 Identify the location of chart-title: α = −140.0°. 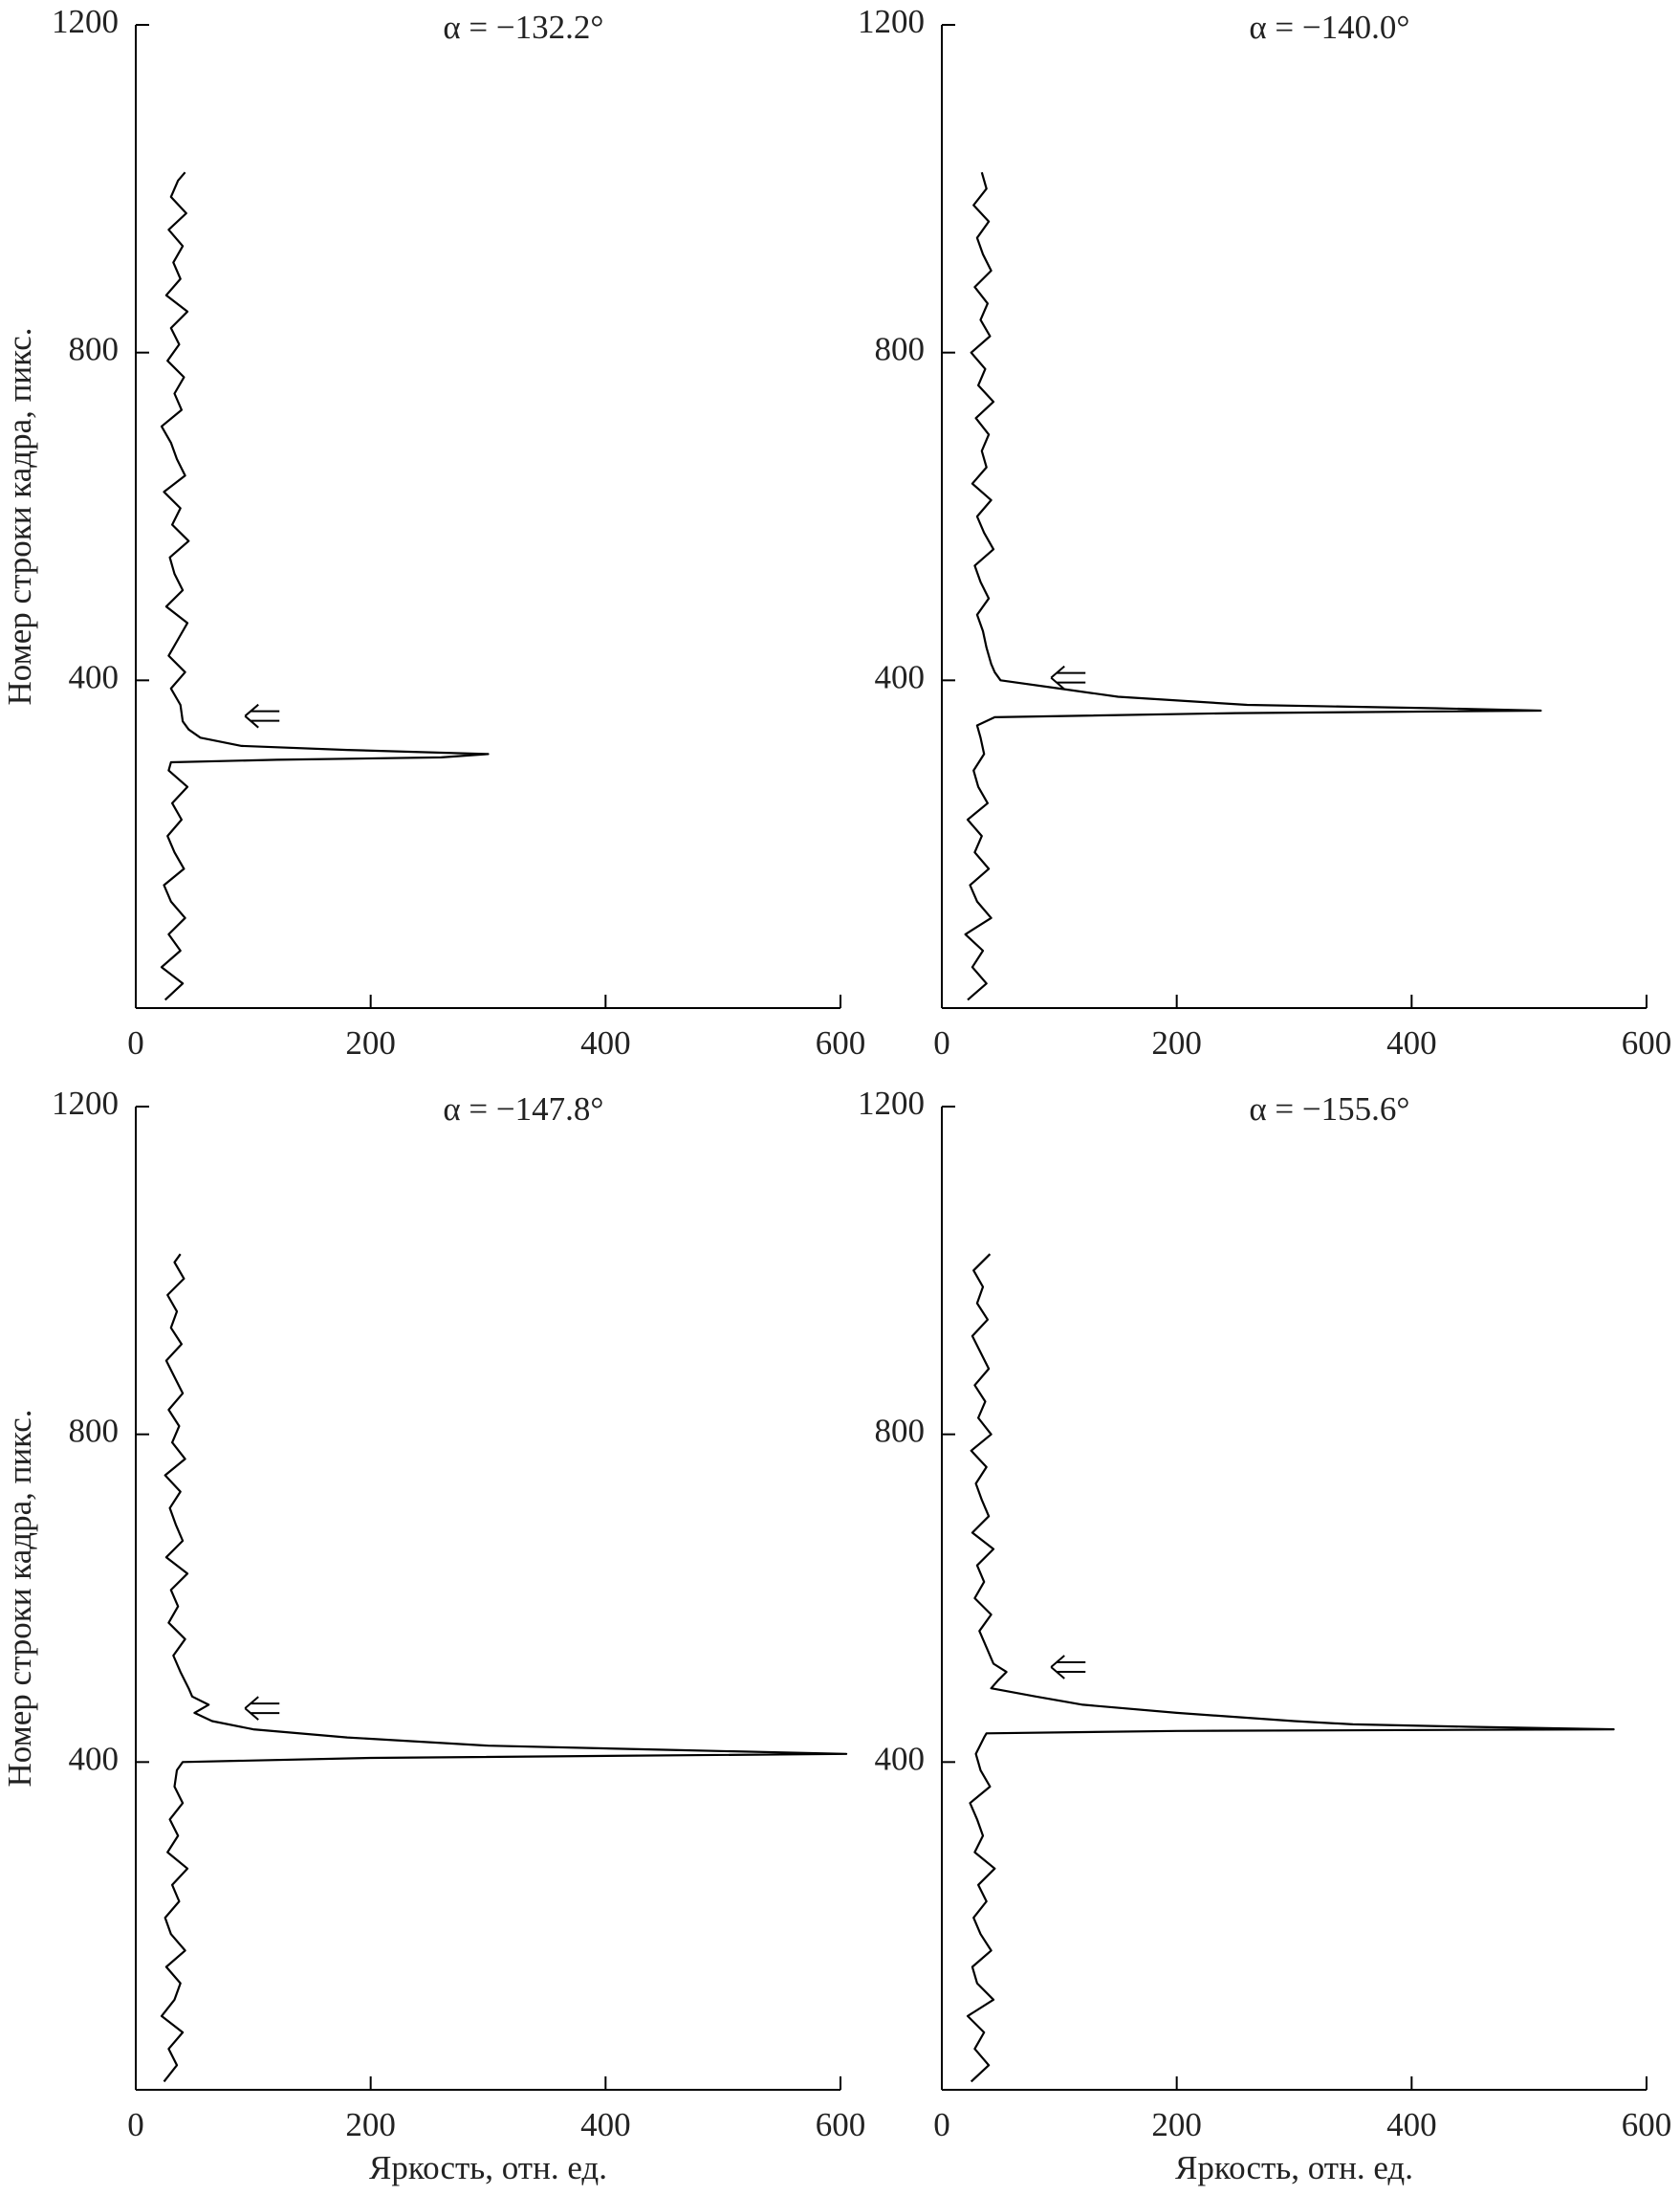
(1329, 27).